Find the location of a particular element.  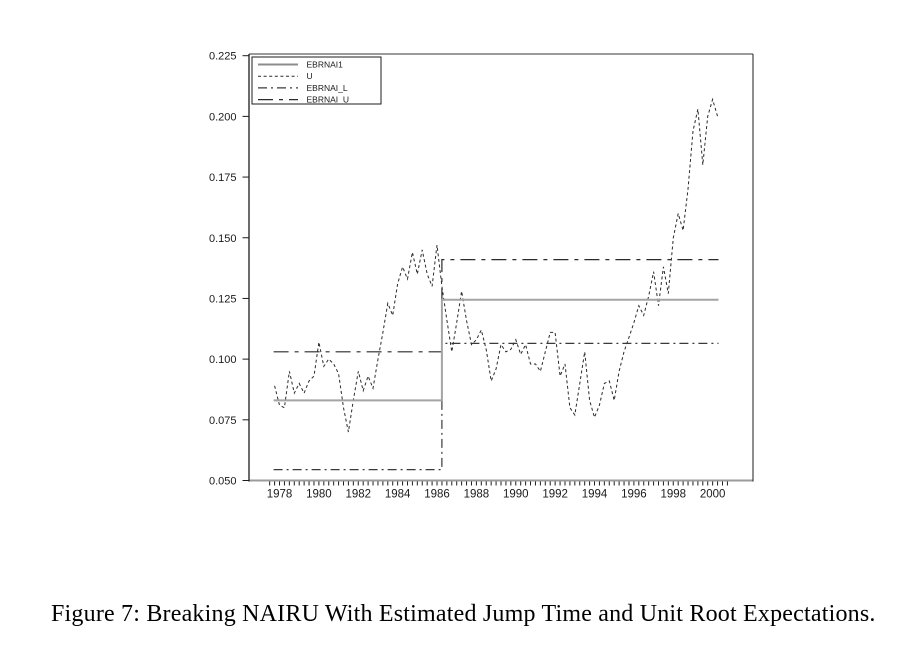

y-tick-label: 0.225 is located at coordinates (223, 57).